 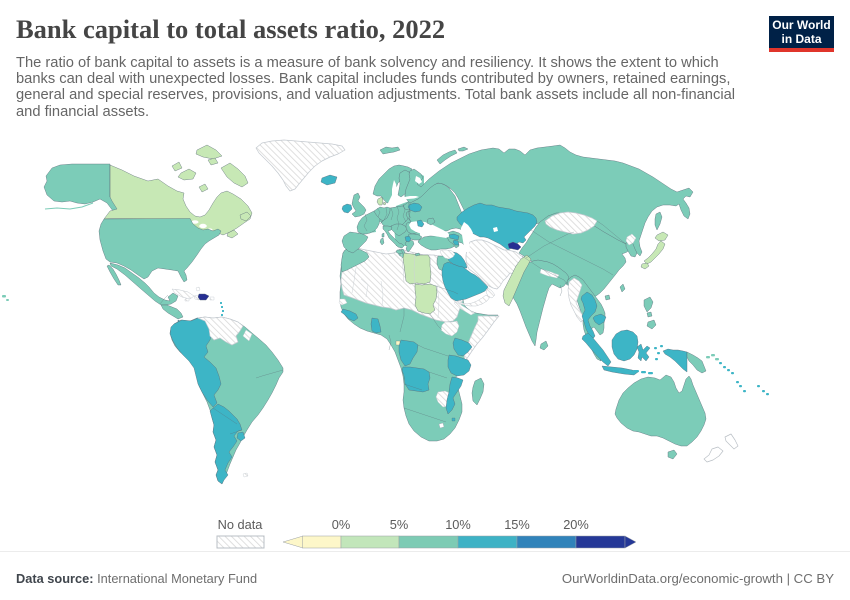 I want to click on svg-text: 15%, so click(x=517, y=524).